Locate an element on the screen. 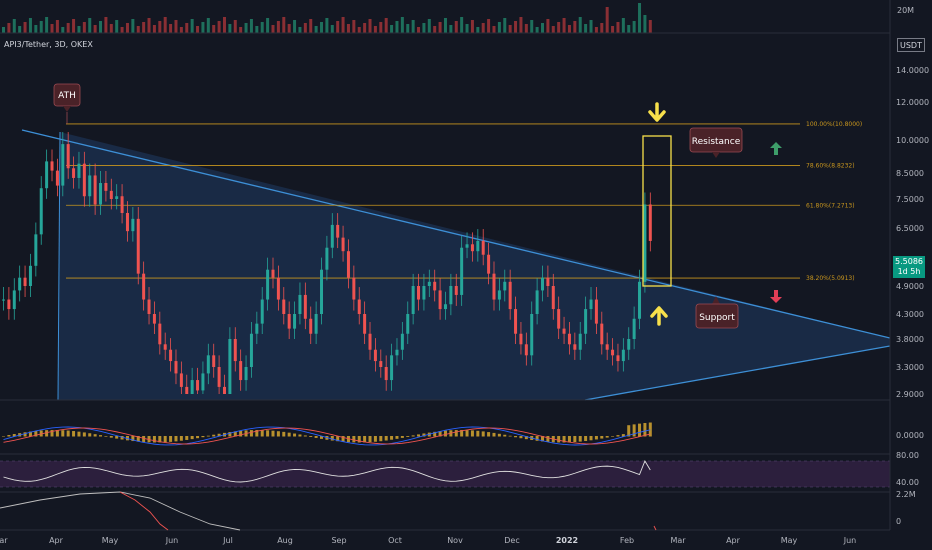 The height and width of the screenshot is (550, 932). resistance-label: Resistance is located at coordinates (716, 142).